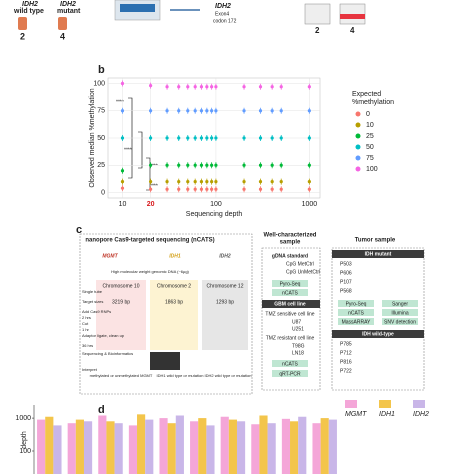 Image resolution: width=474 pixels, height=474 pixels. Describe the element at coordinates (372, 169) in the screenshot. I see `legend-label: 100` at that location.